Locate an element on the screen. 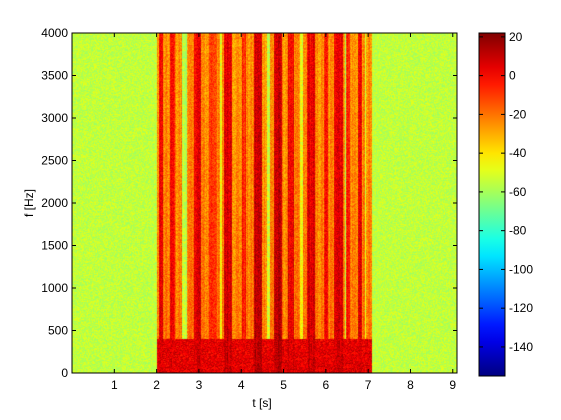 The height and width of the screenshot is (420, 561). colorbar-tick-label: -80 is located at coordinates (518, 231).